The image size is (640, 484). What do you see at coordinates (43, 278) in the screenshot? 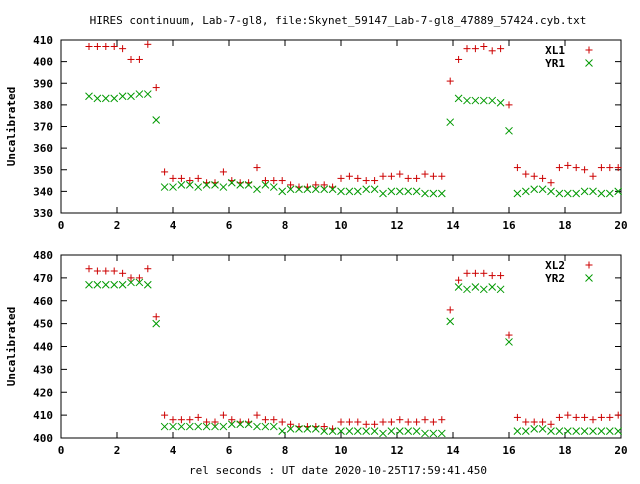
I see `y-tick-label: 470` at bounding box center [43, 278].